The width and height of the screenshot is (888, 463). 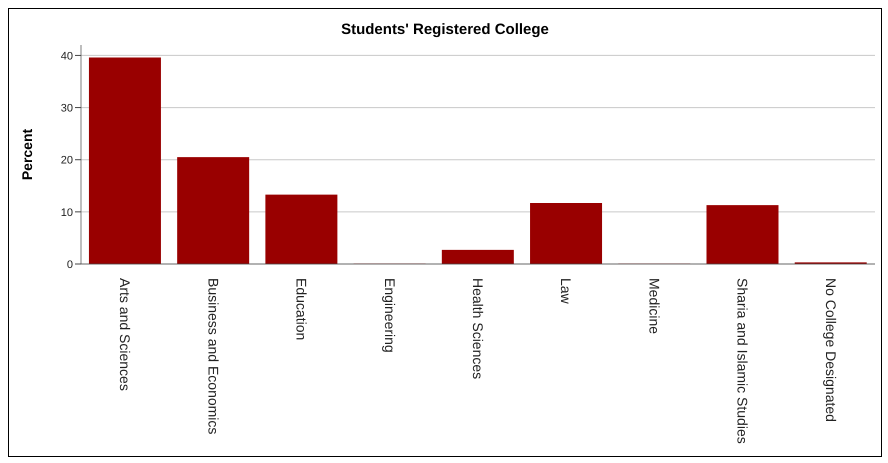 I want to click on chart-title: Students' Registered College, so click(x=445, y=29).